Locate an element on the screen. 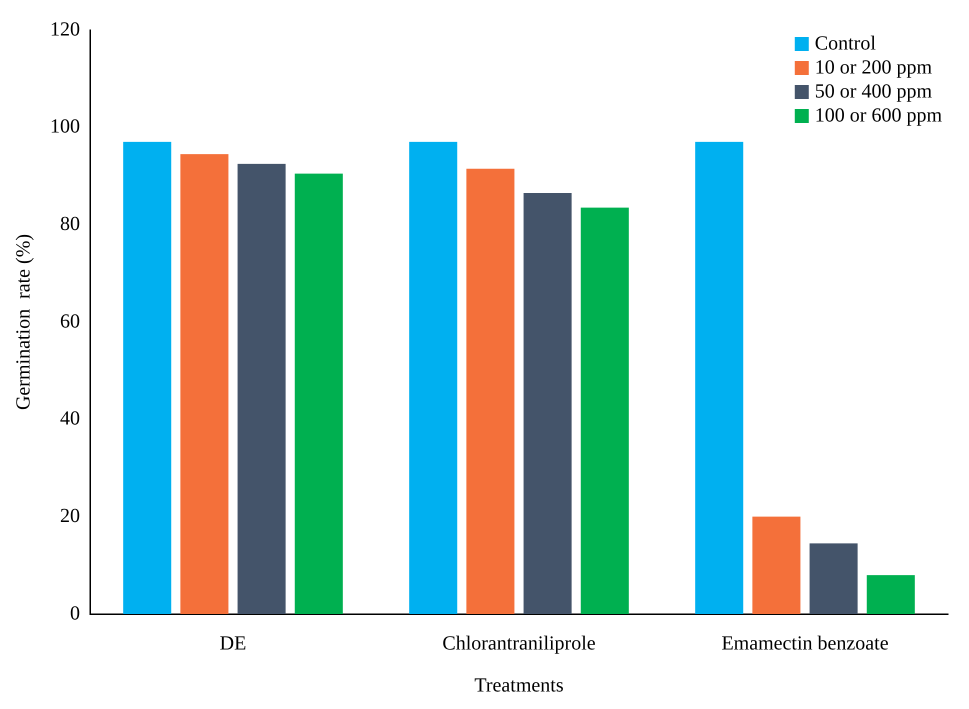 The image size is (969, 709). y-tick-label: 80 is located at coordinates (70, 223).